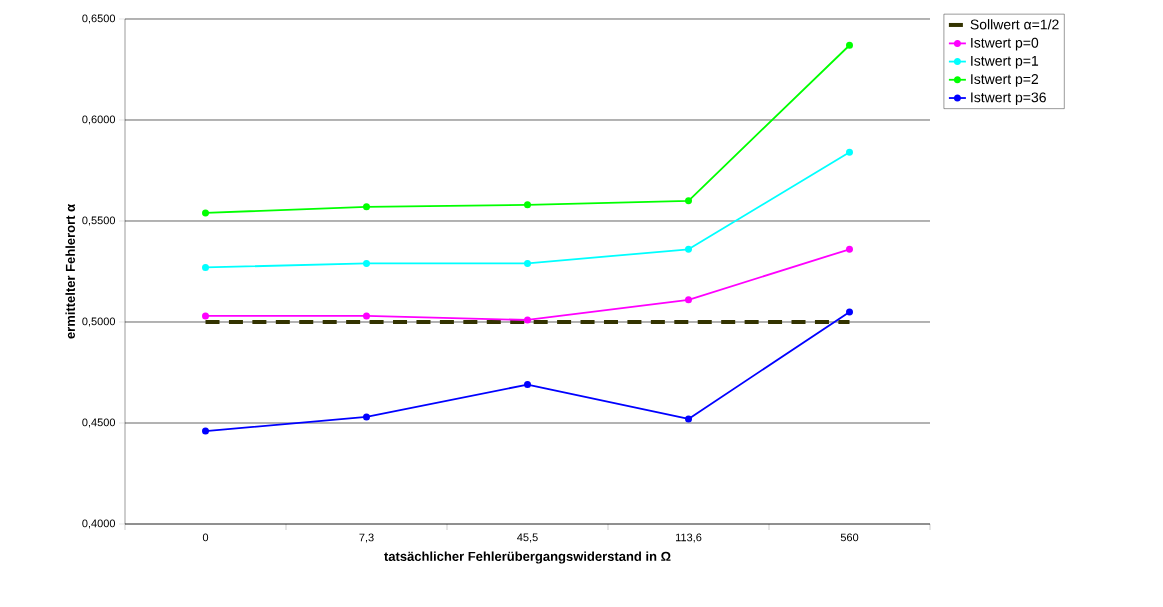  Describe the element at coordinates (688, 538) in the screenshot. I see `x-tick-label: 113,6` at that location.